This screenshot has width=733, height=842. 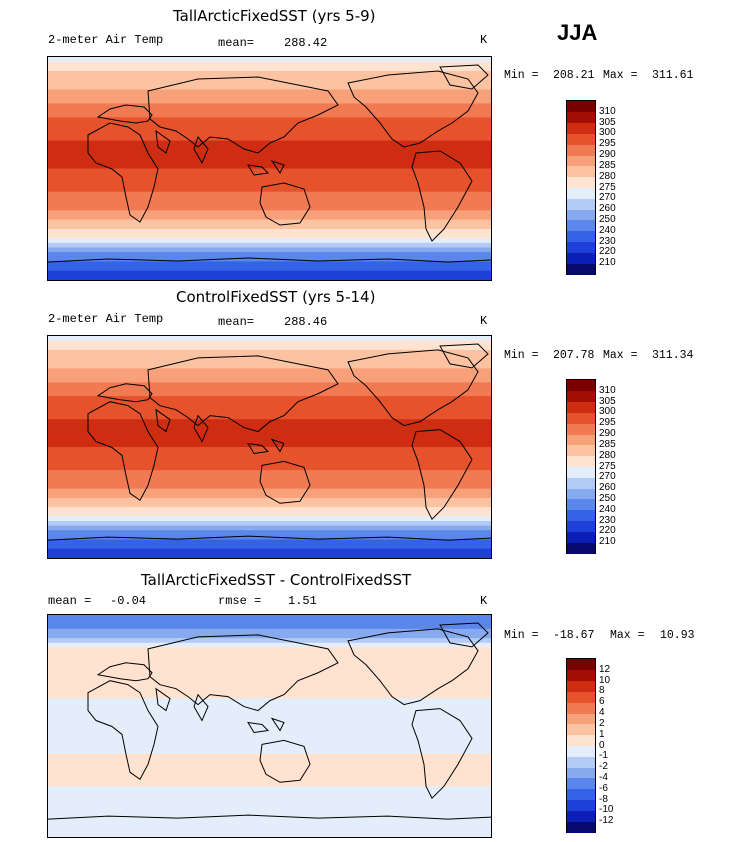 What do you see at coordinates (673, 355) in the screenshot?
I see `panel2-max-value: 311.34` at bounding box center [673, 355].